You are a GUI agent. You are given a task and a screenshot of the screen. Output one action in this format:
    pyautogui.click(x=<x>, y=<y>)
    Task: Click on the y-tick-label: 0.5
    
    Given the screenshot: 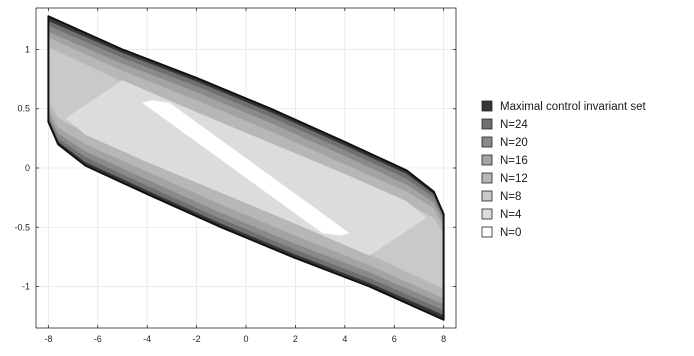 What is the action you would take?
    pyautogui.click(x=23, y=109)
    